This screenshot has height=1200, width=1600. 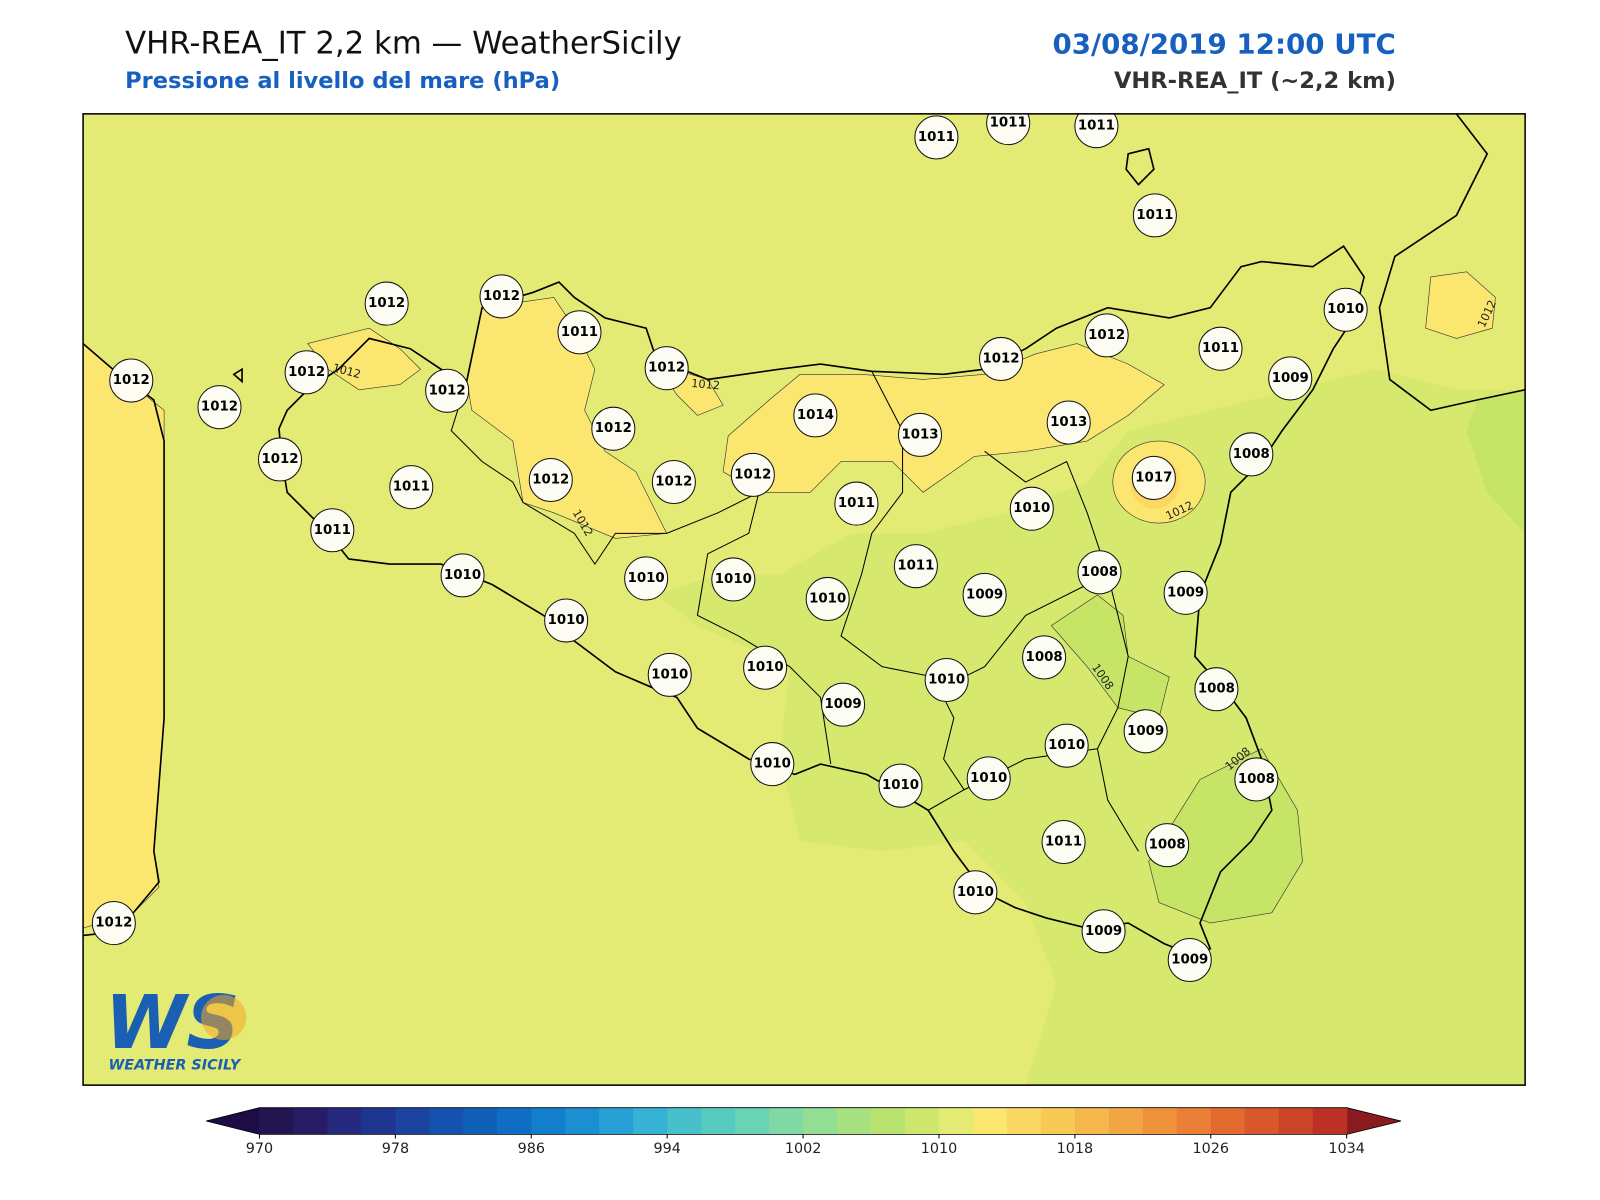 I want to click on contour-label: 1012, so click(x=706, y=384).